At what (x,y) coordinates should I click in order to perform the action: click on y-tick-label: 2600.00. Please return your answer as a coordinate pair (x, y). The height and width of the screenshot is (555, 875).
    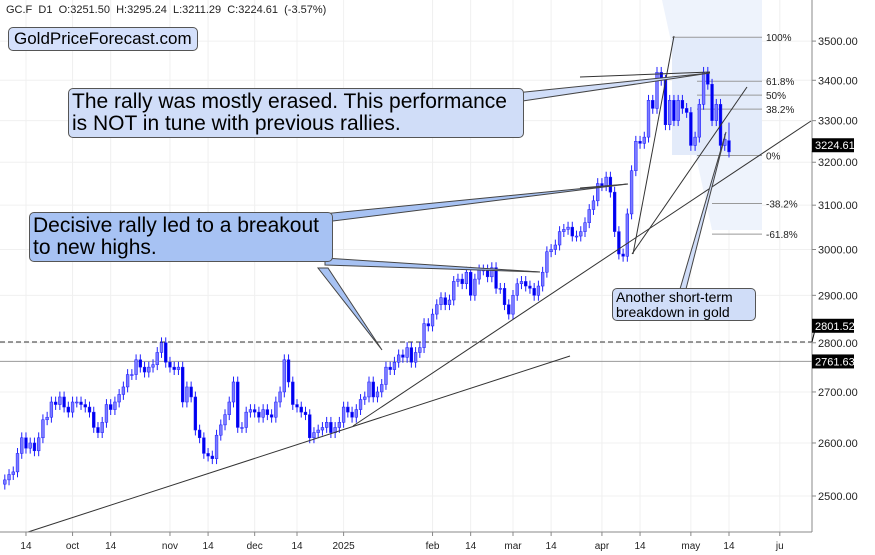
    Looking at the image, I should click on (838, 444).